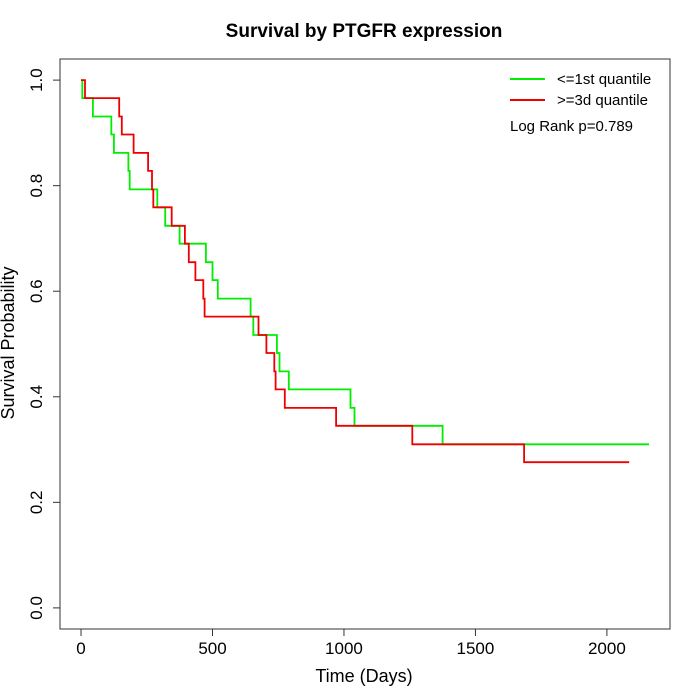  I want to click on legend-label-high-quantile: >=3d quantile, so click(602, 100).